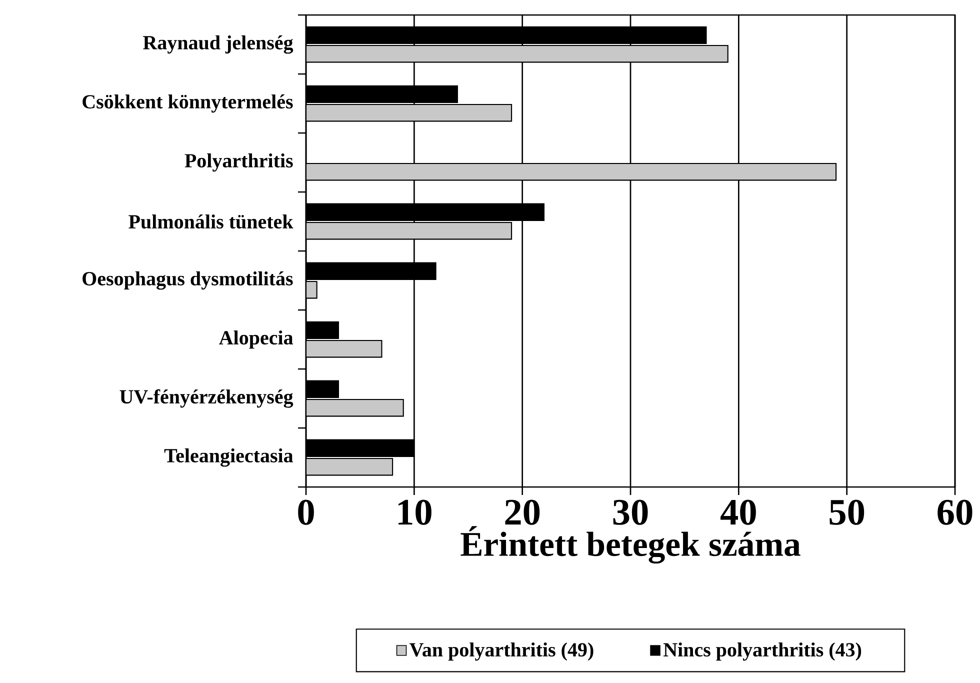 This screenshot has height=683, width=980. I want to click on x-tick-label: 30, so click(630, 512).